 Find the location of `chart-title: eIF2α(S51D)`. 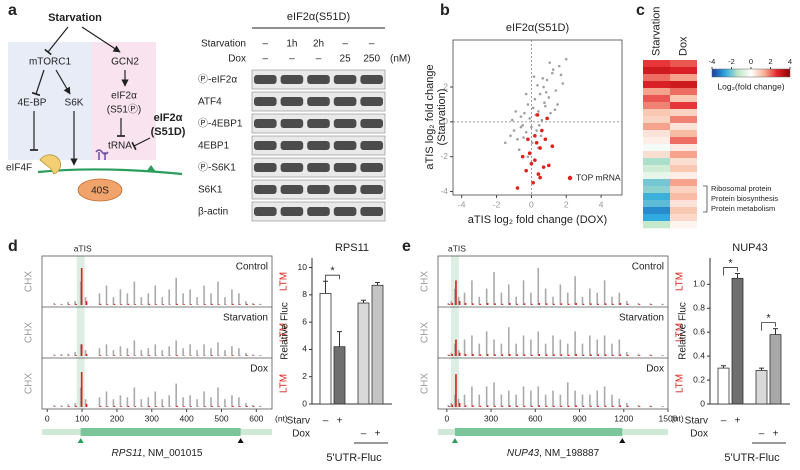

chart-title: eIF2α(S51D) is located at coordinates (537, 28).